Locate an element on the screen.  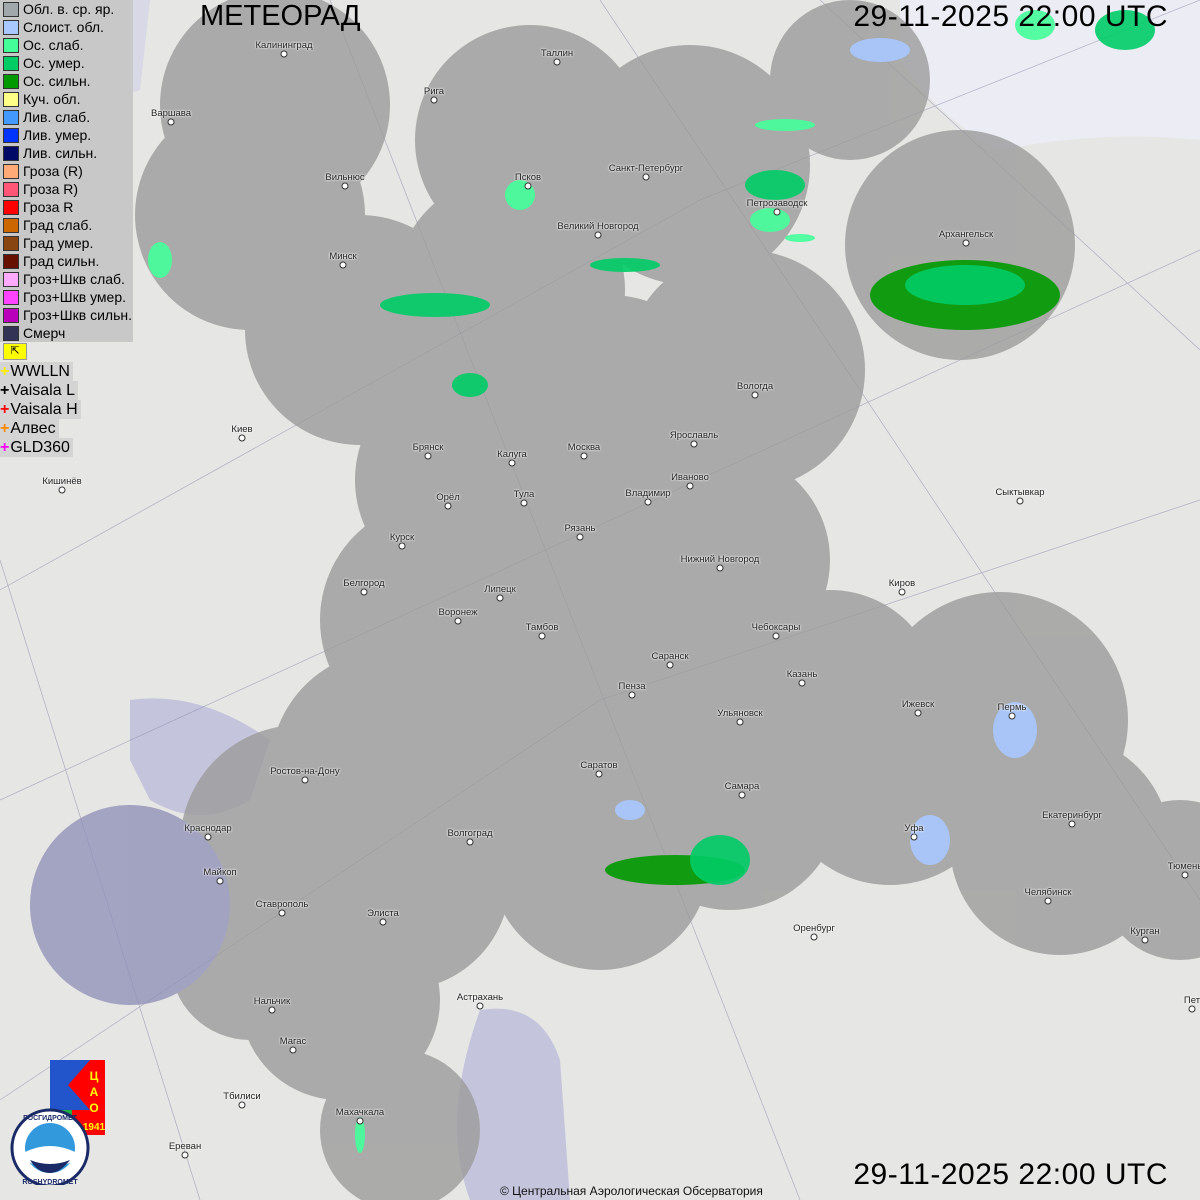
cursor-arrow-icon: ⇱ is located at coordinates (15, 351).